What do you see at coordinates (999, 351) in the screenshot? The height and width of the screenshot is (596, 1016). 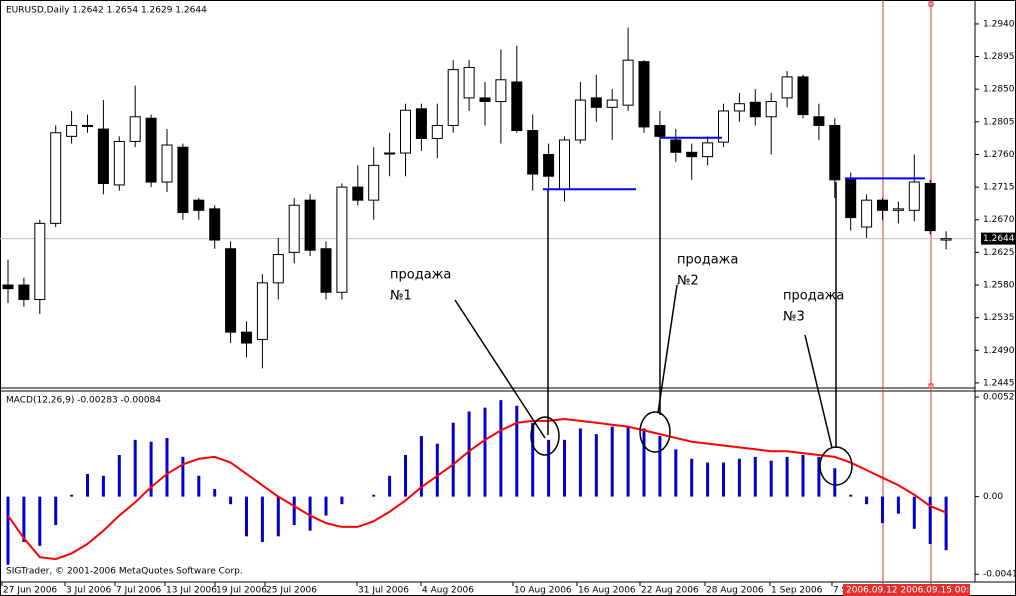 I see `y-tick-label: 1.2490` at bounding box center [999, 351].